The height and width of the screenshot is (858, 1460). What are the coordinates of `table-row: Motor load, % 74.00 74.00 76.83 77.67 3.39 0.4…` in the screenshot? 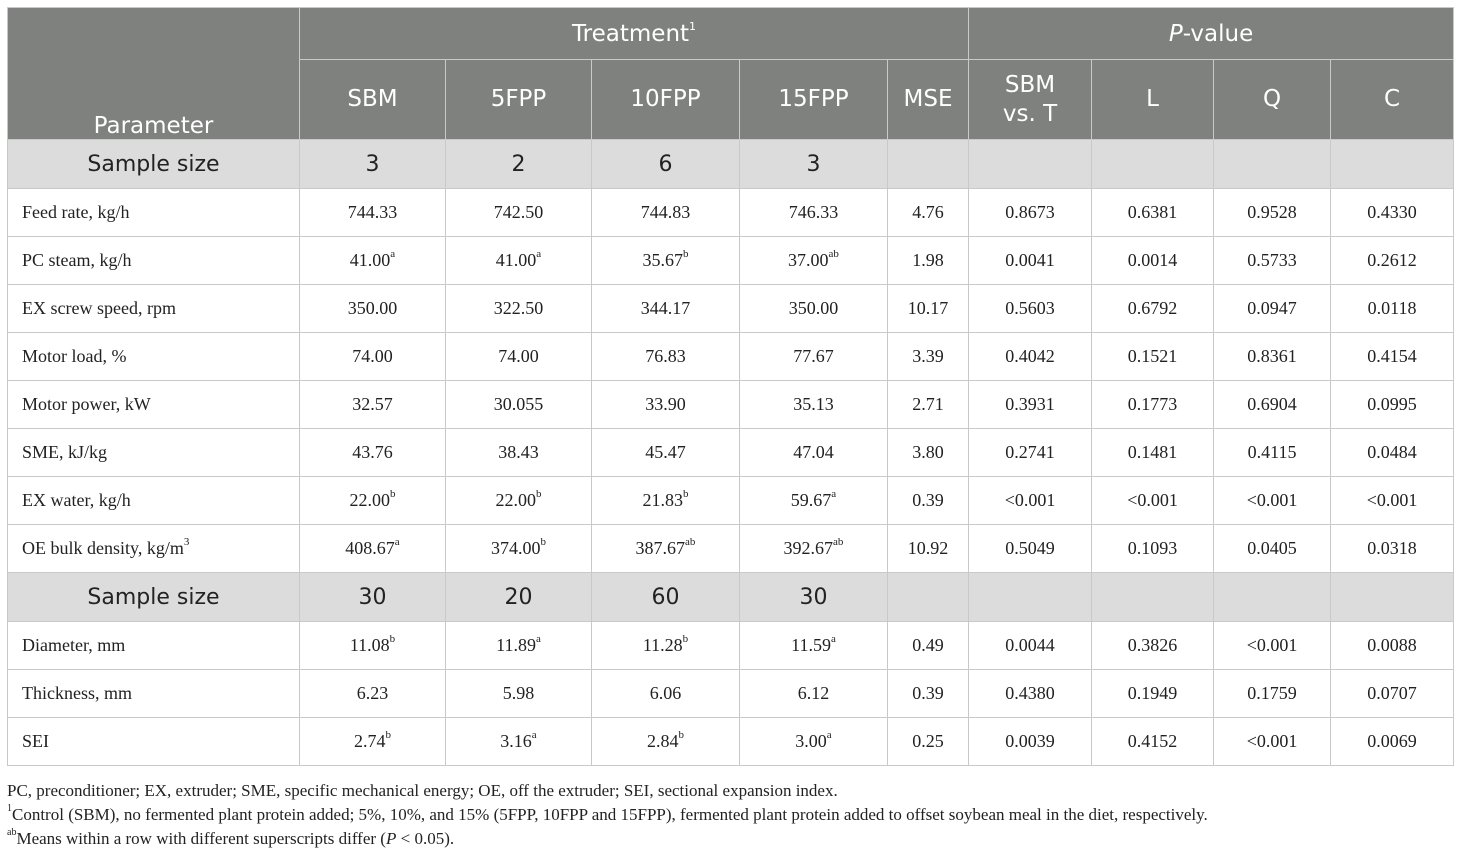 It's located at (731, 356).